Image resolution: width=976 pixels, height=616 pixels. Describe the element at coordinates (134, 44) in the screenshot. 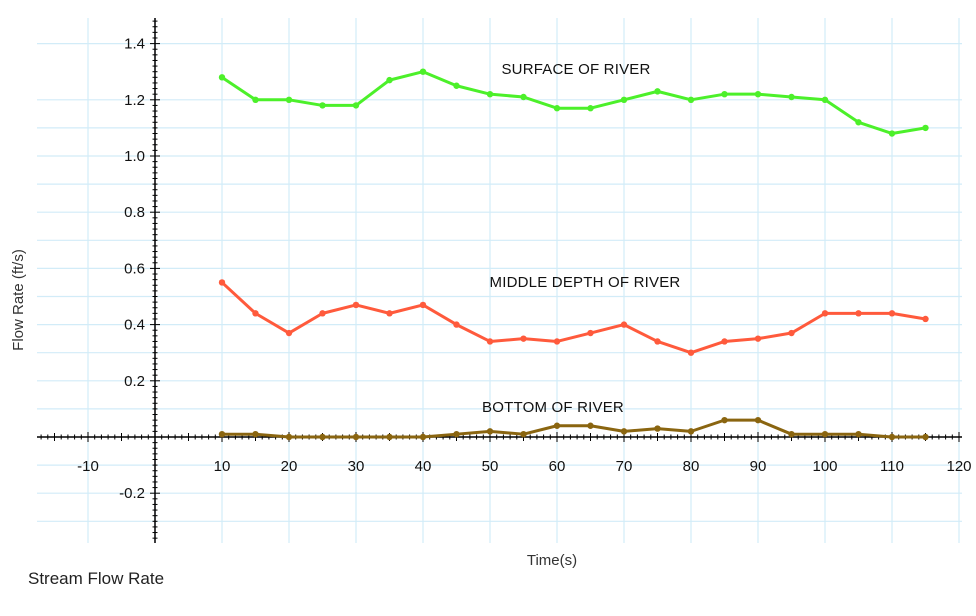

I see `y-tick-label: 1.4` at that location.